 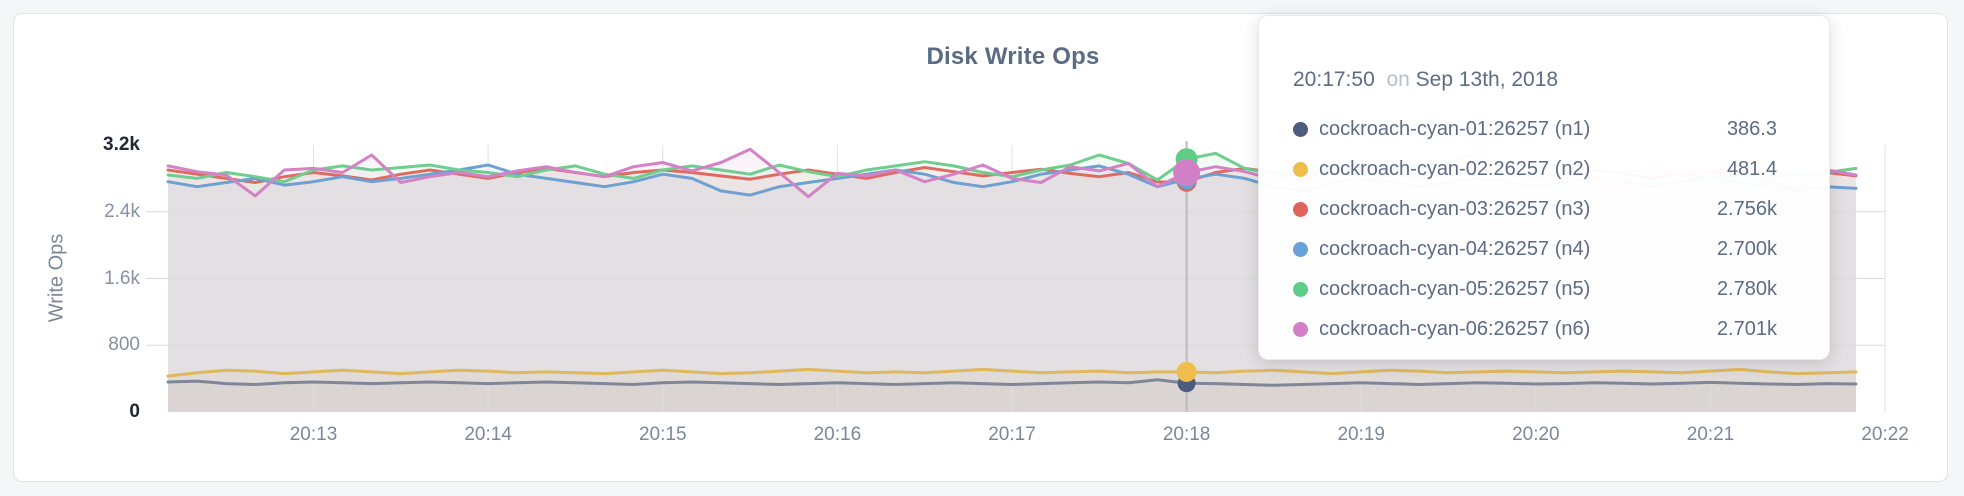 What do you see at coordinates (1751, 128) in the screenshot?
I see `tooltip-series-value: 386.3` at bounding box center [1751, 128].